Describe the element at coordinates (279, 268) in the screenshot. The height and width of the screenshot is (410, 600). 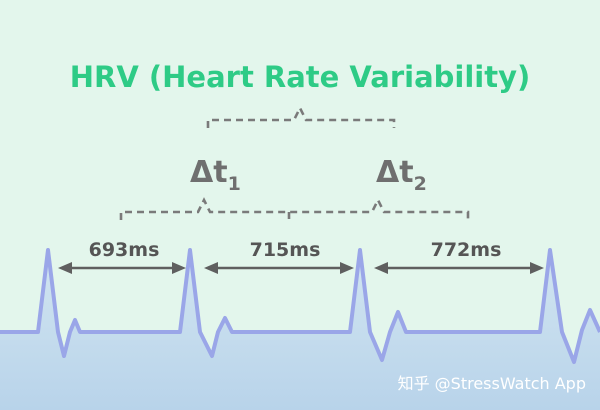
I see `interval-2-arrow` at that location.